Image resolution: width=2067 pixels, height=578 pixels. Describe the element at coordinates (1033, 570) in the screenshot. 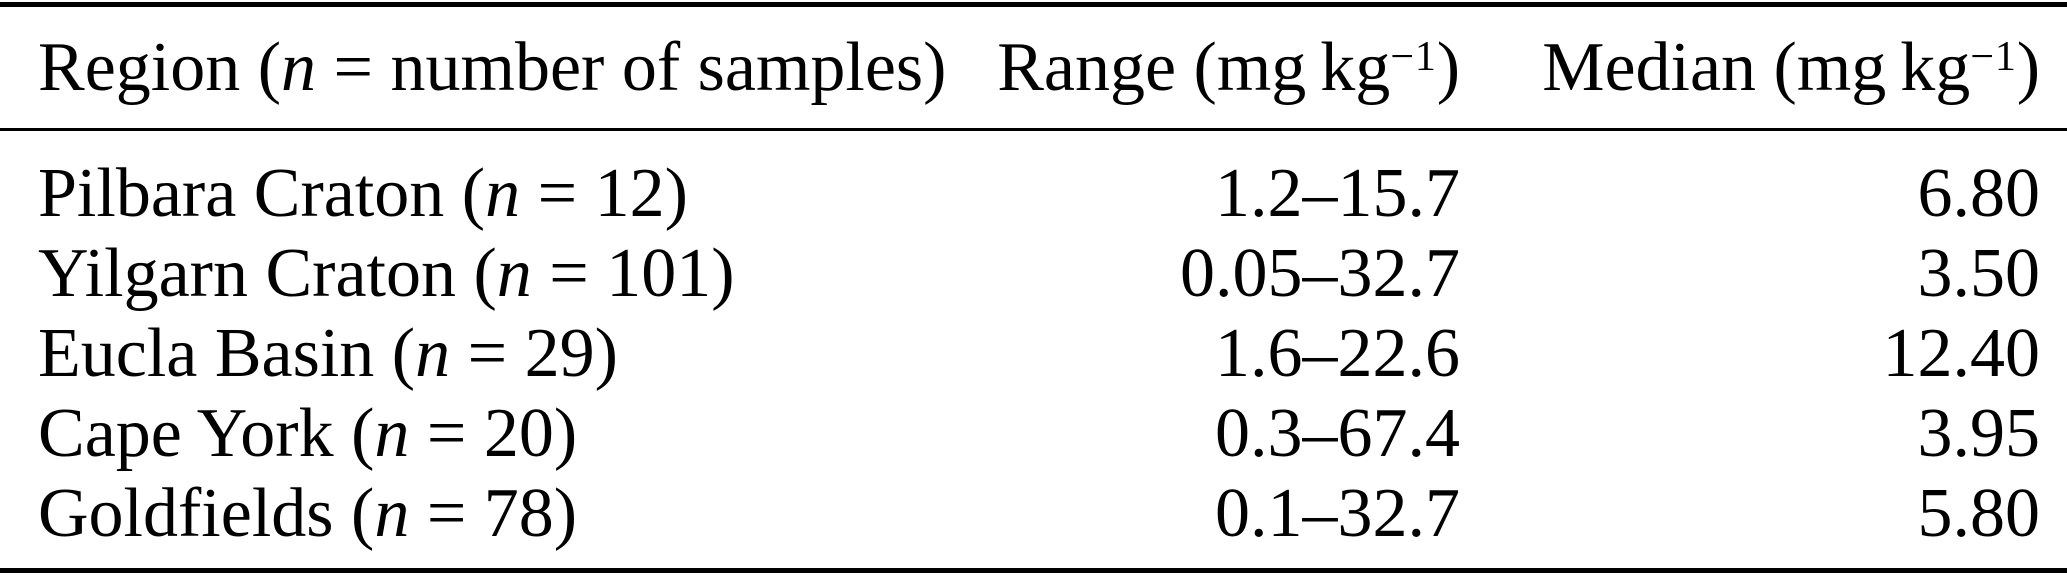

I see `table-bottom-rule` at that location.